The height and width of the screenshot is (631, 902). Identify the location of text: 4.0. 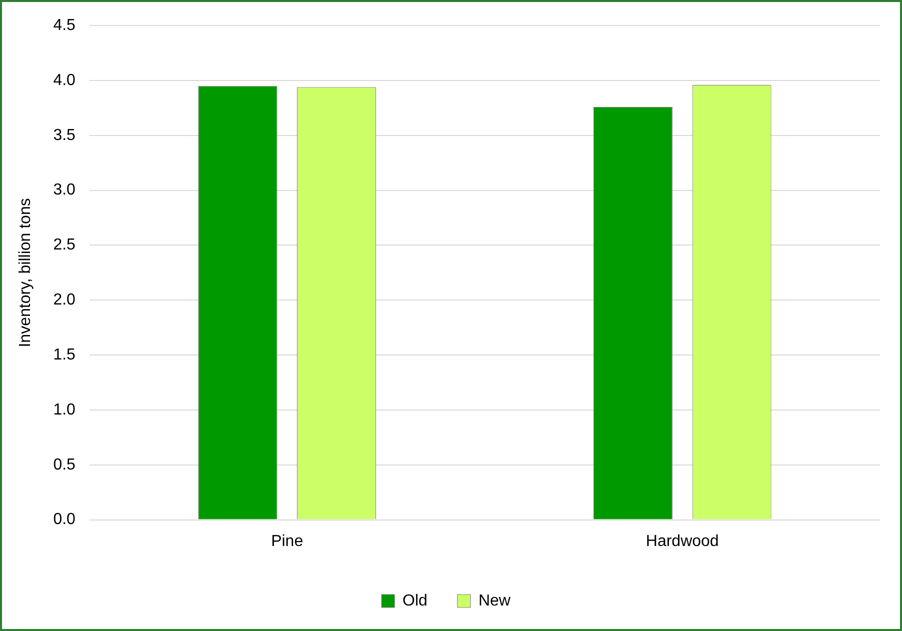
(64, 80).